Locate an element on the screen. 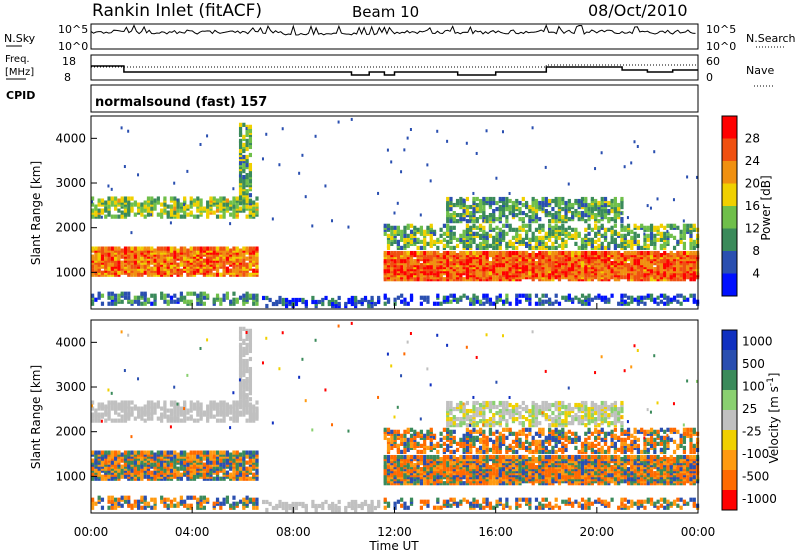 The image size is (800, 558). velocity-noise-cell is located at coordinates (299, 377).